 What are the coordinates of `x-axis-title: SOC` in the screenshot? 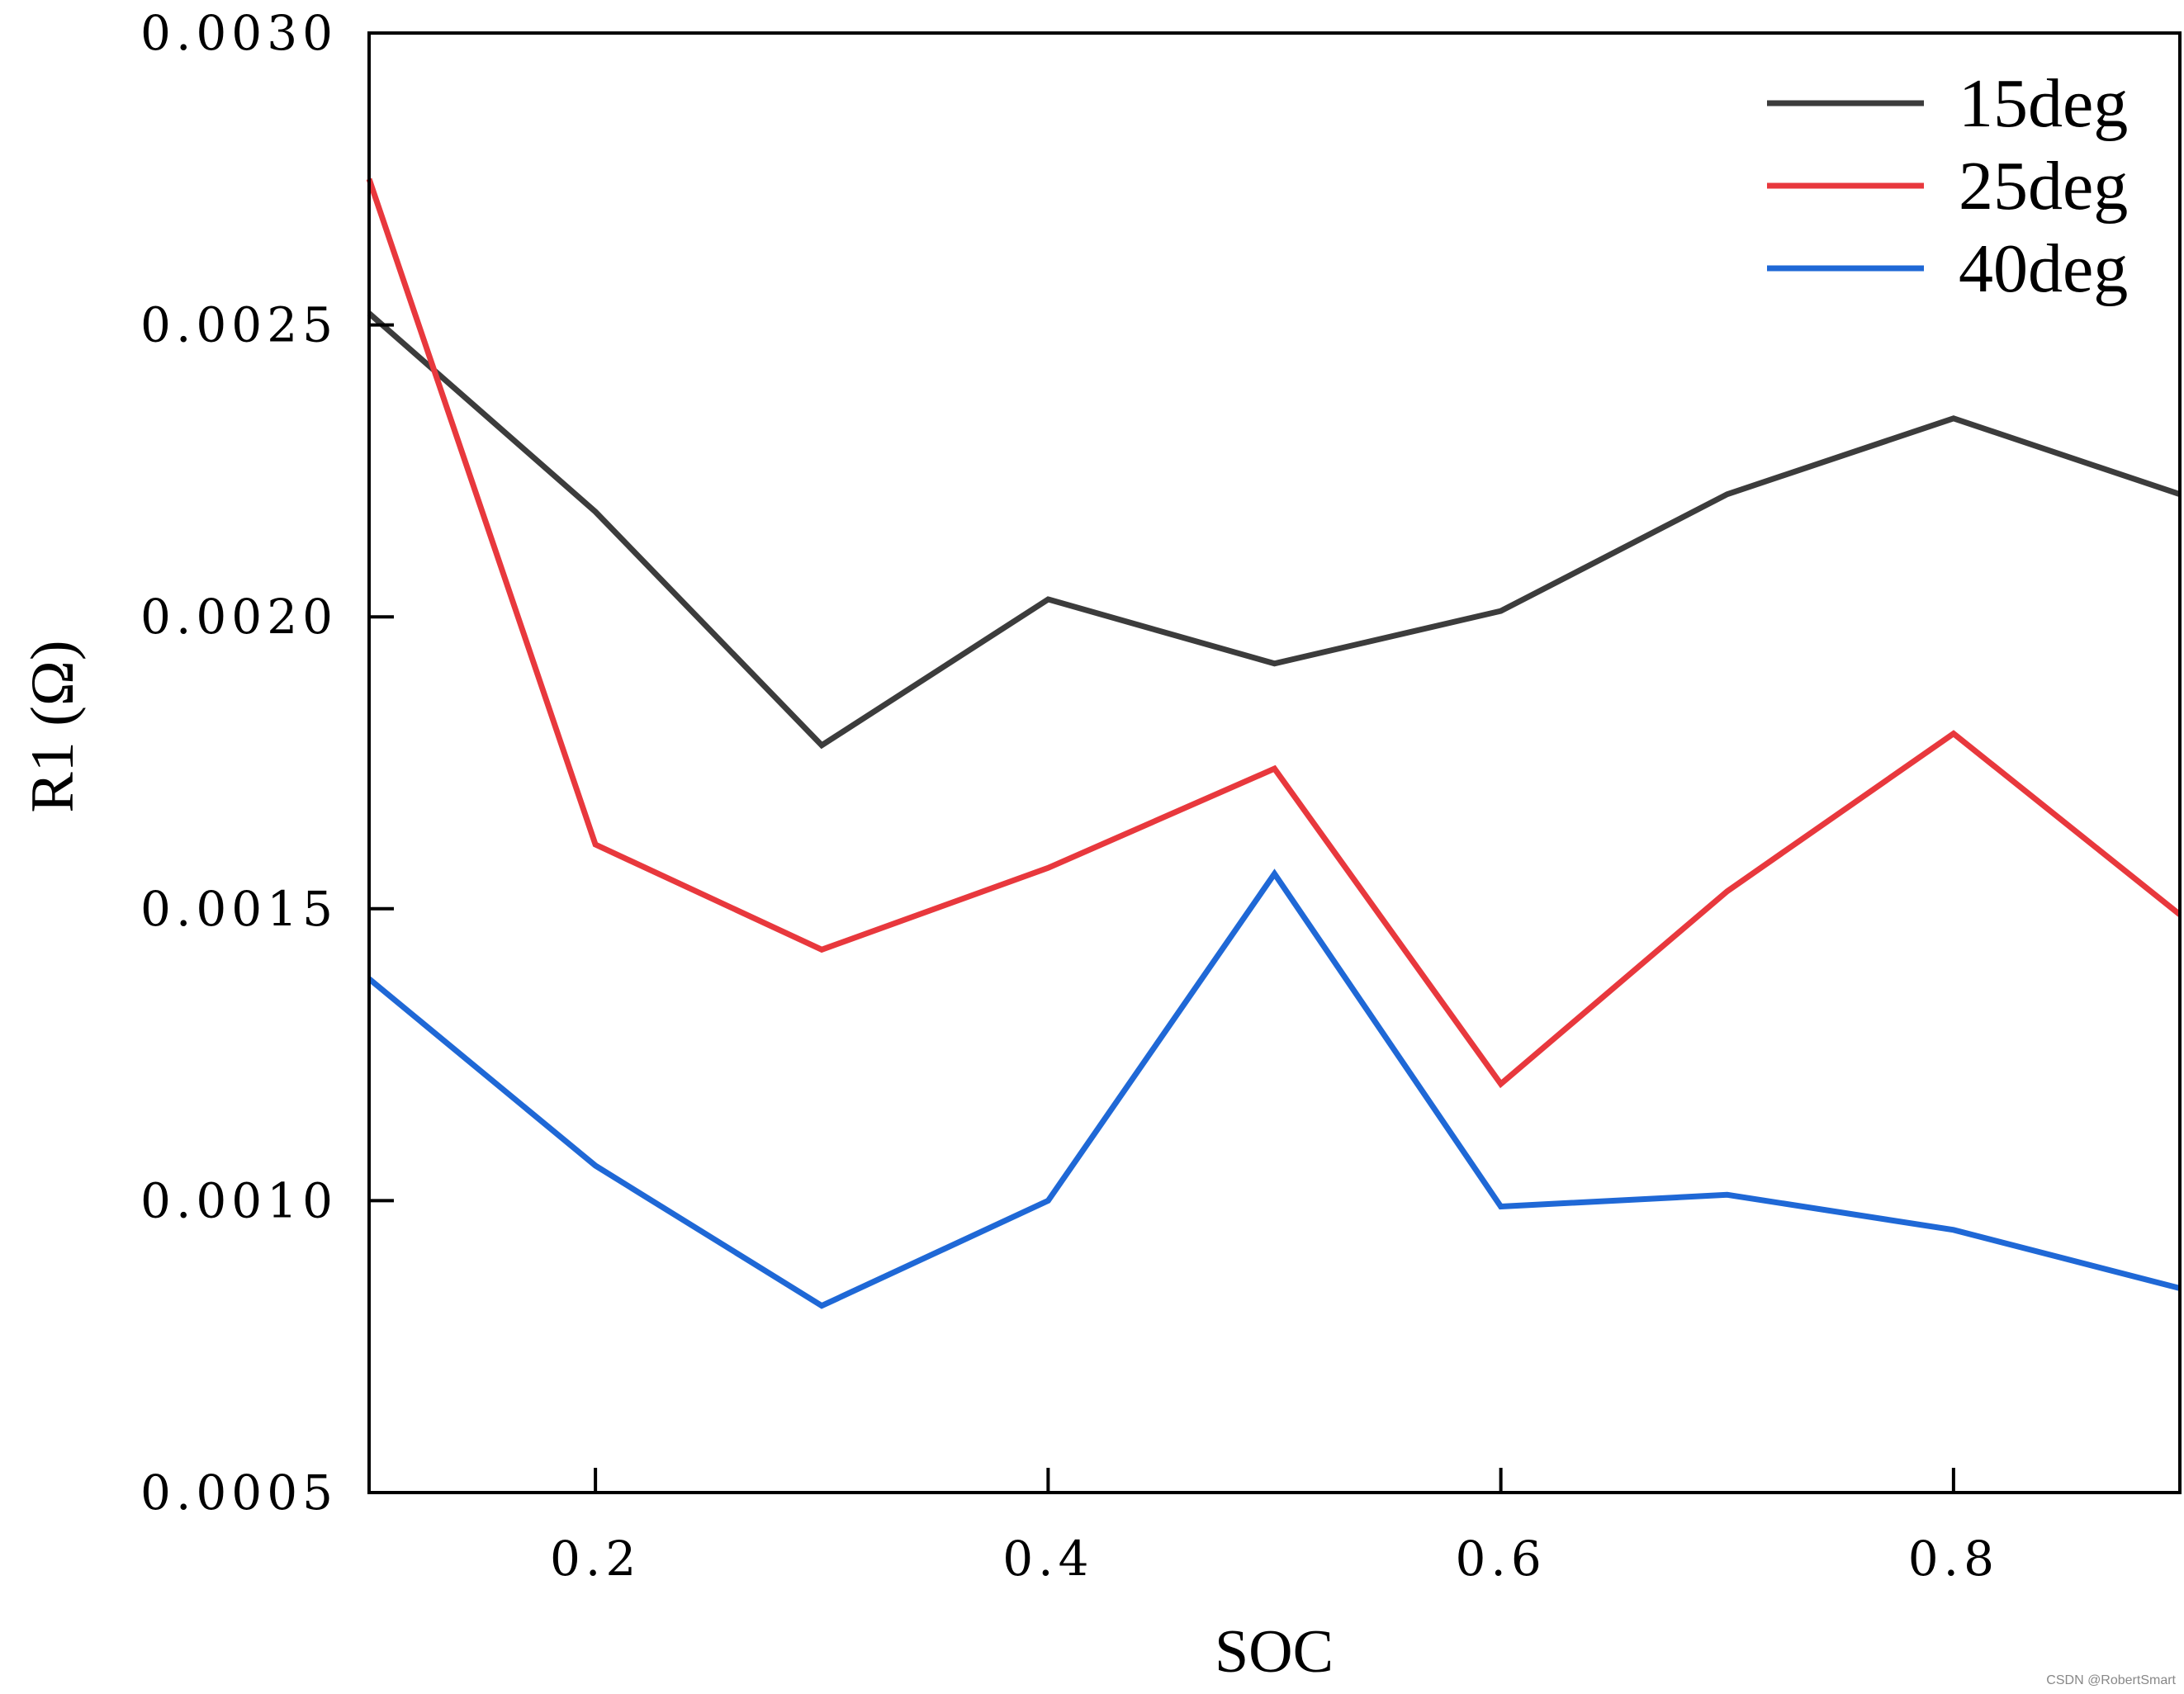 It's located at (1274, 1652).